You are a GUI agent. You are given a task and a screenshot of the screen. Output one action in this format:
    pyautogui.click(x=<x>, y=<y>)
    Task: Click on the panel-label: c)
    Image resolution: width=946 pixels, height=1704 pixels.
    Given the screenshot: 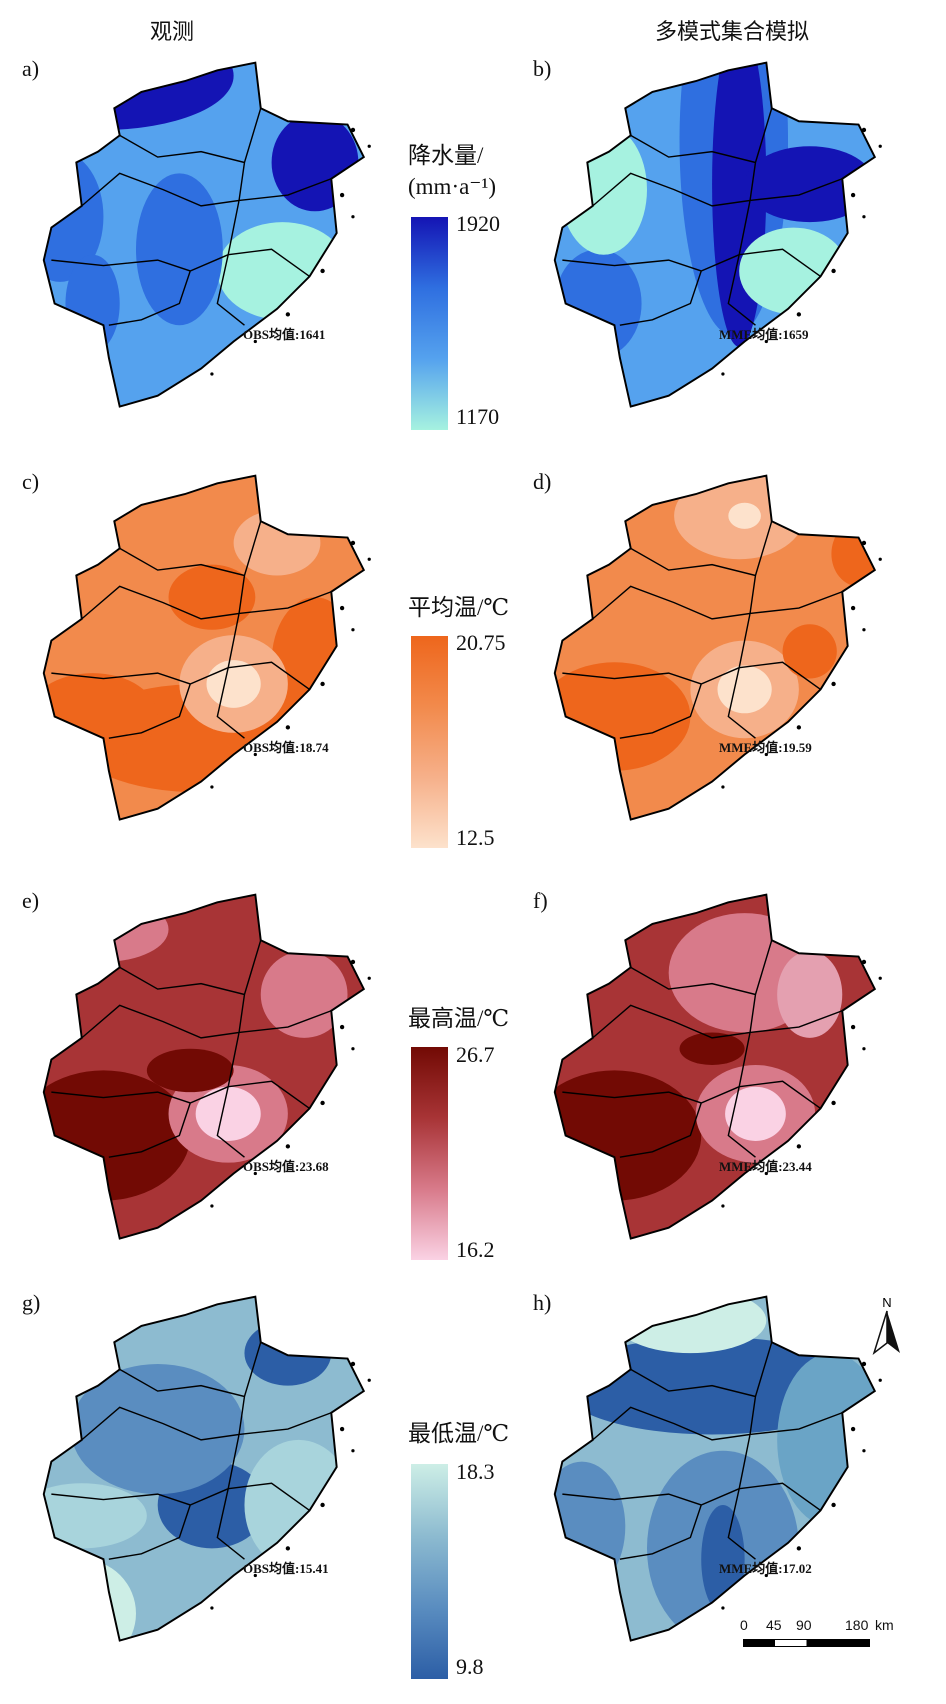 What is the action you would take?
    pyautogui.click(x=31, y=481)
    